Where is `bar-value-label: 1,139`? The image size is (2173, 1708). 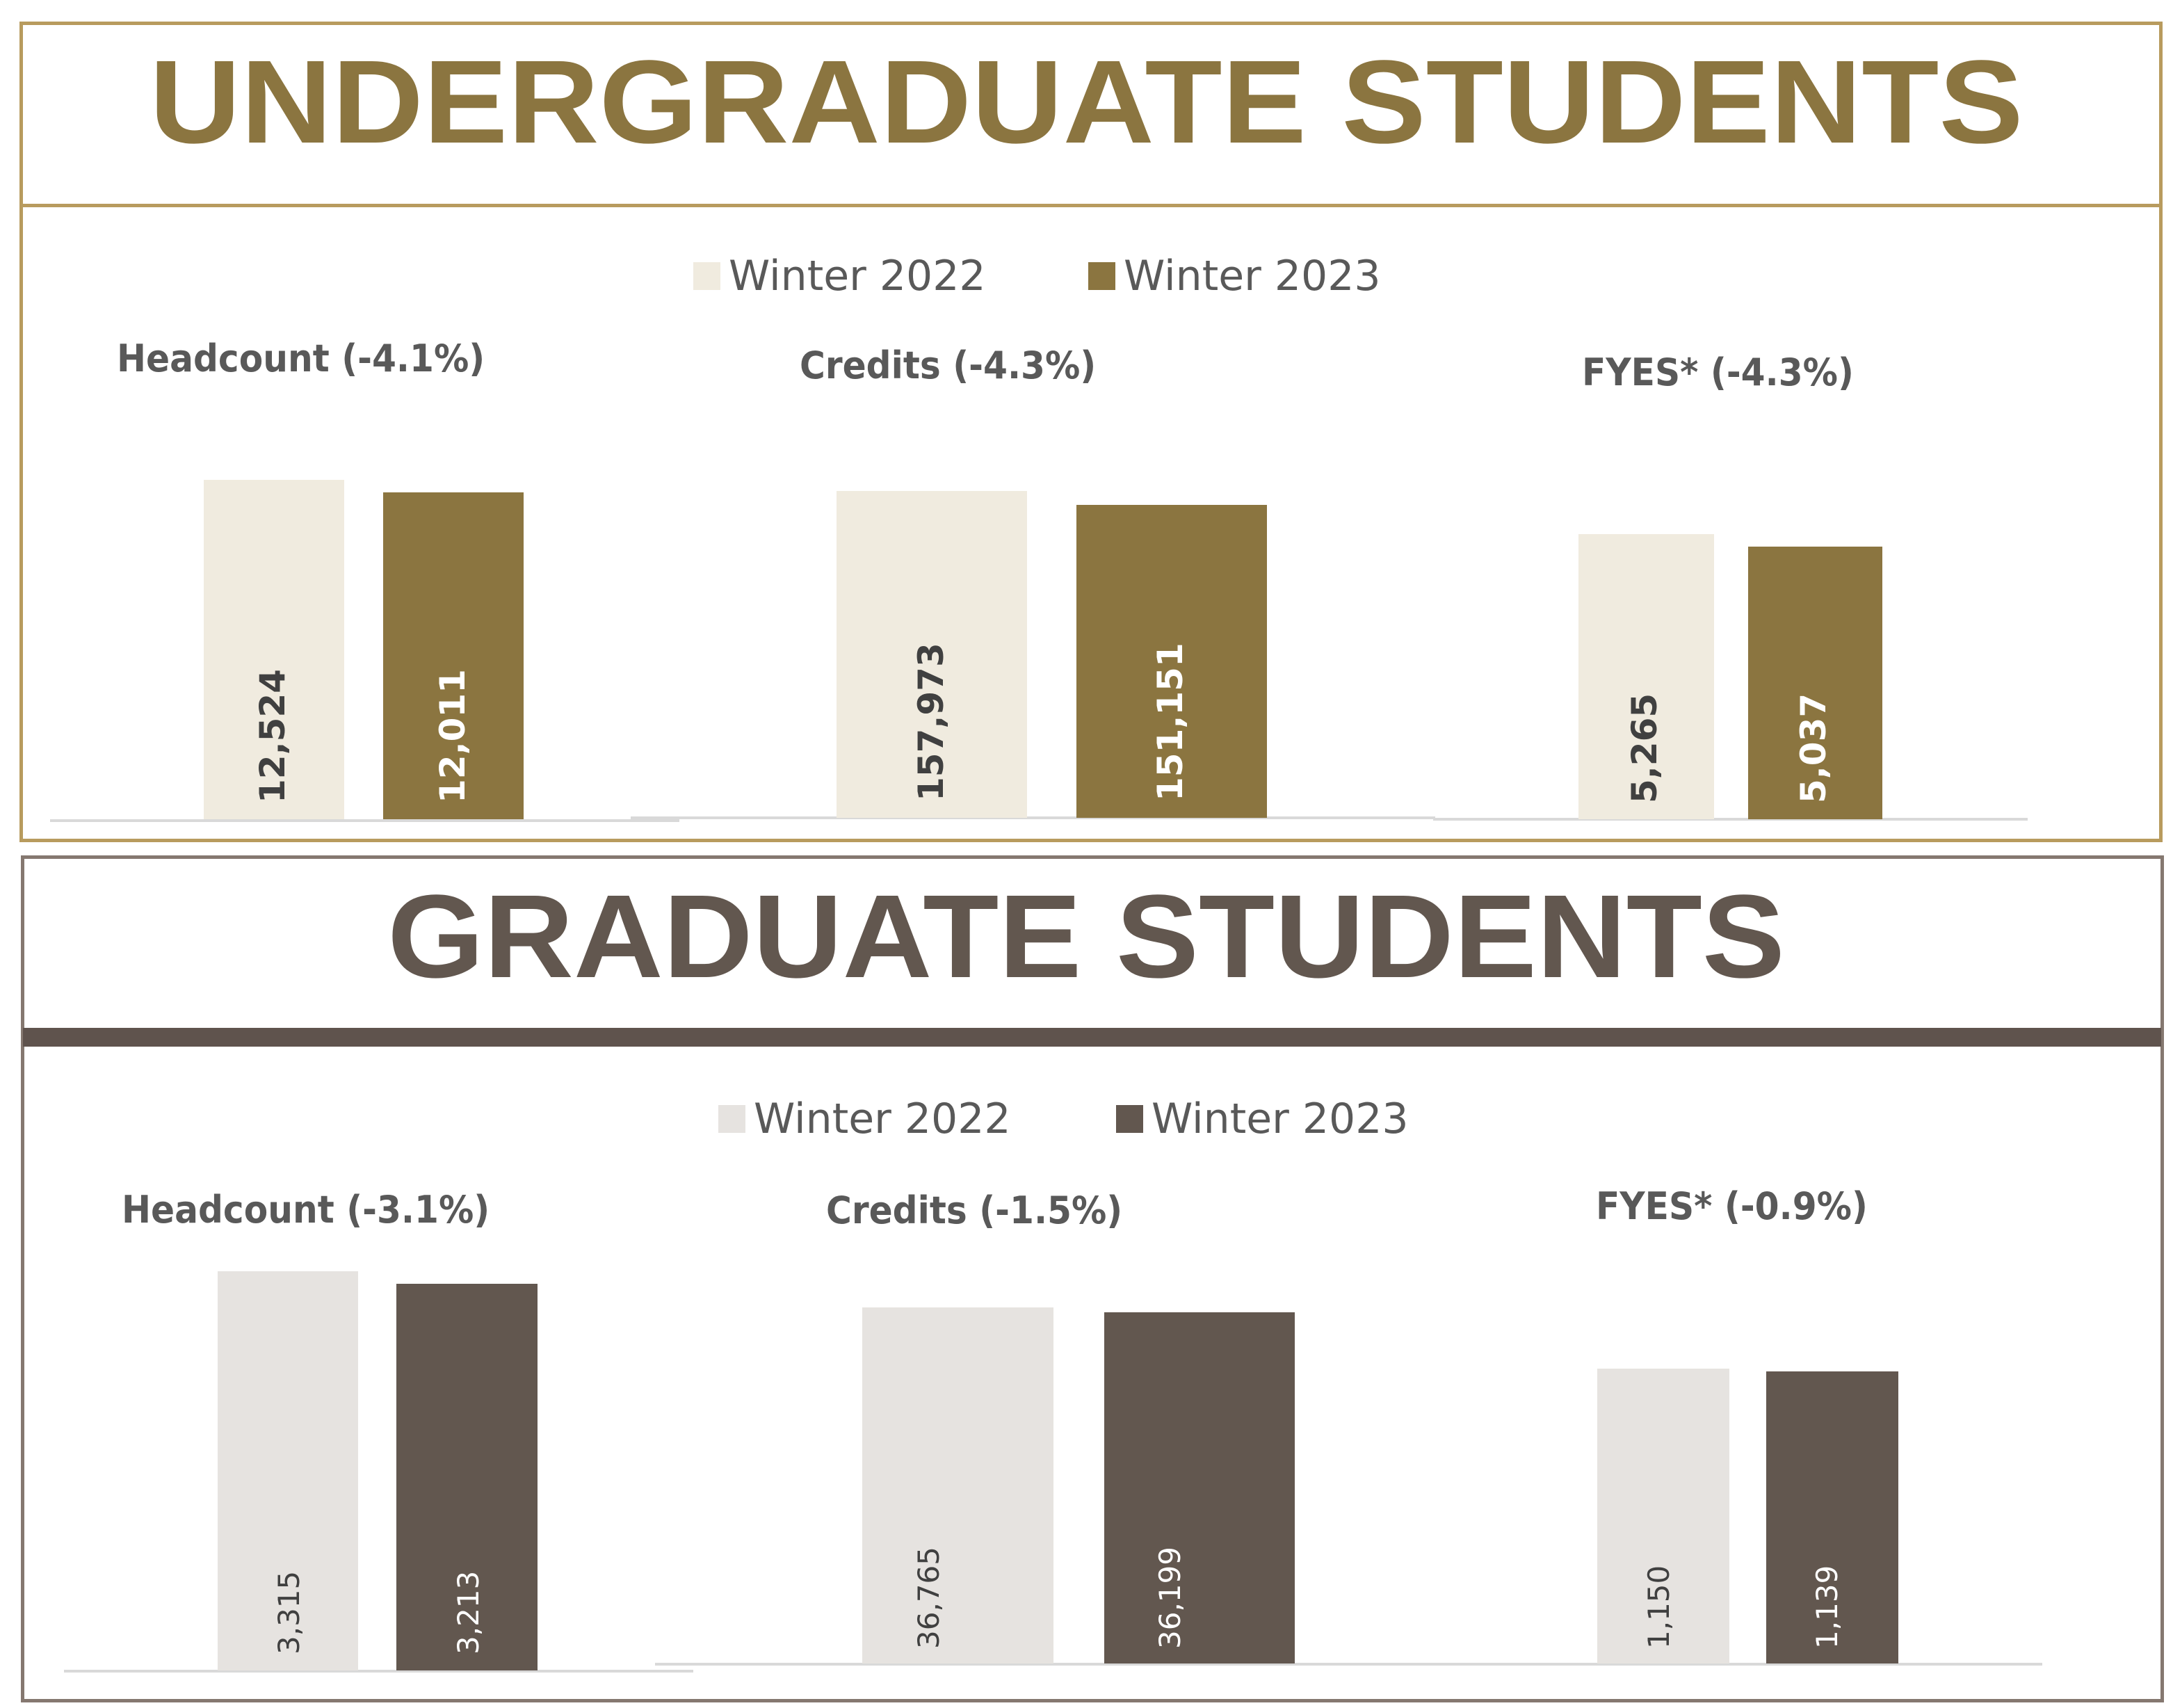
bar-value-label: 1,139 is located at coordinates (1827, 1607).